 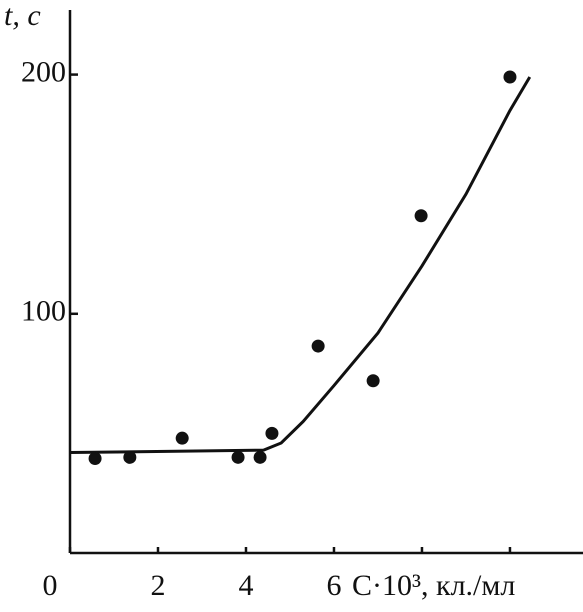 What do you see at coordinates (22, 16) in the screenshot?
I see `y-axis-label: t, c` at bounding box center [22, 16].